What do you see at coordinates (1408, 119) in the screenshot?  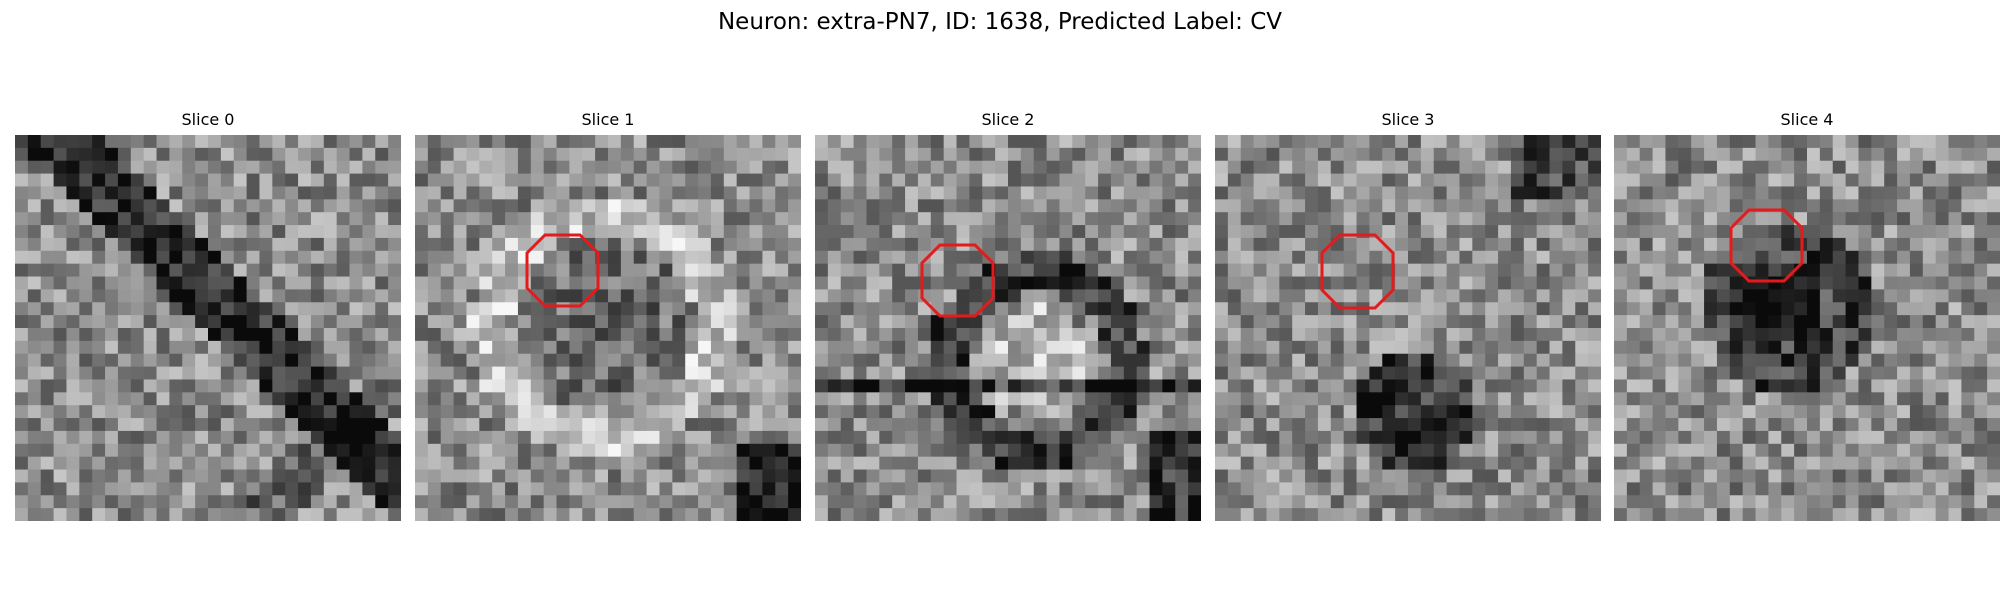 I see `slice-title: Slice 3` at bounding box center [1408, 119].